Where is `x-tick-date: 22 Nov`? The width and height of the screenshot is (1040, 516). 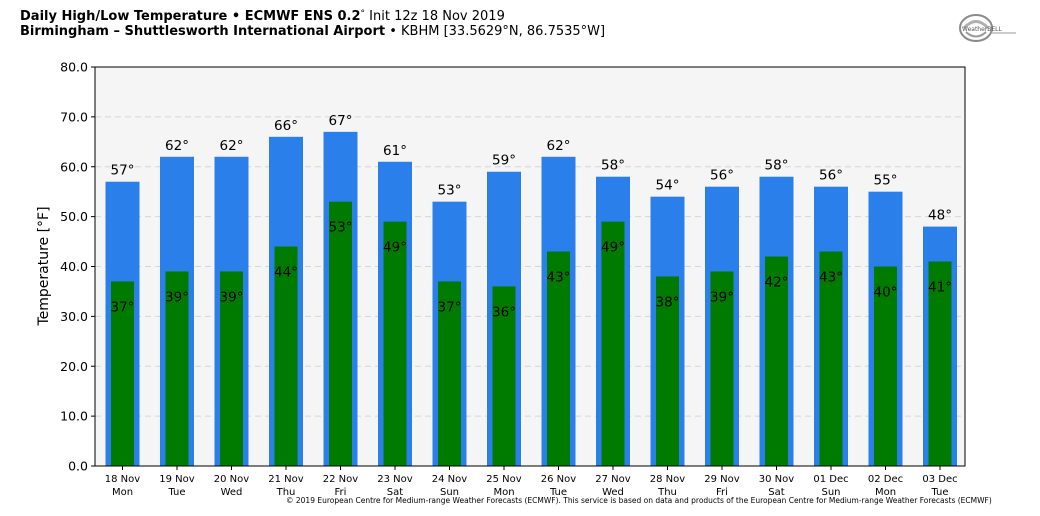 x-tick-date: 22 Nov is located at coordinates (341, 479).